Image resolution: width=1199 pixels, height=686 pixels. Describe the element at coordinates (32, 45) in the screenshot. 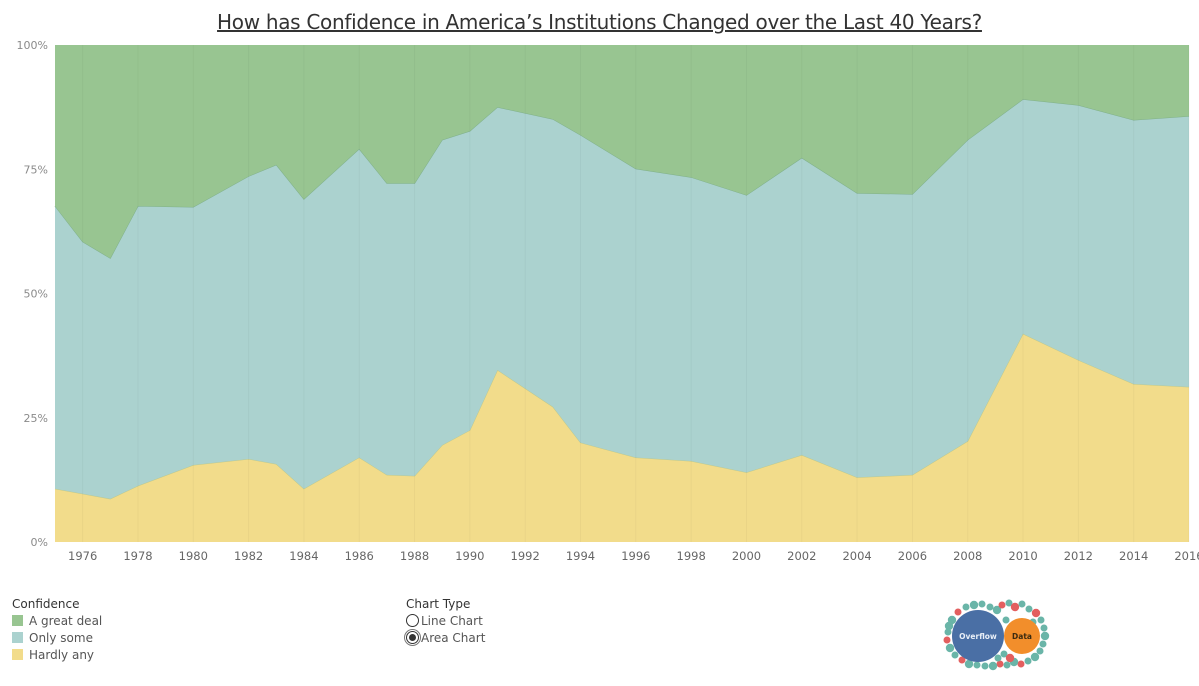

I see `y-tick-label: 100%` at that location.